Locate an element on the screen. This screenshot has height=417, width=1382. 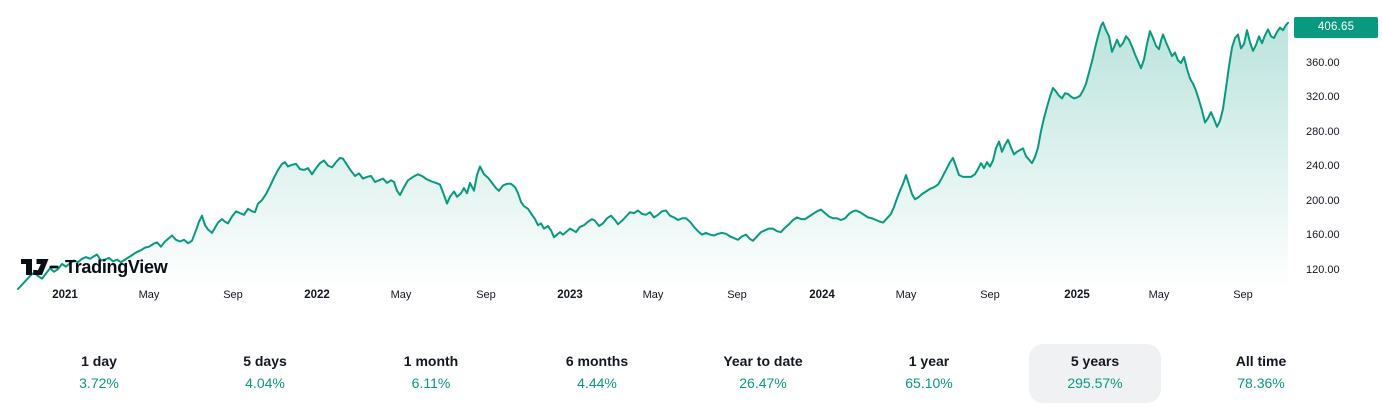
range-change: 26.47% is located at coordinates (763, 382).